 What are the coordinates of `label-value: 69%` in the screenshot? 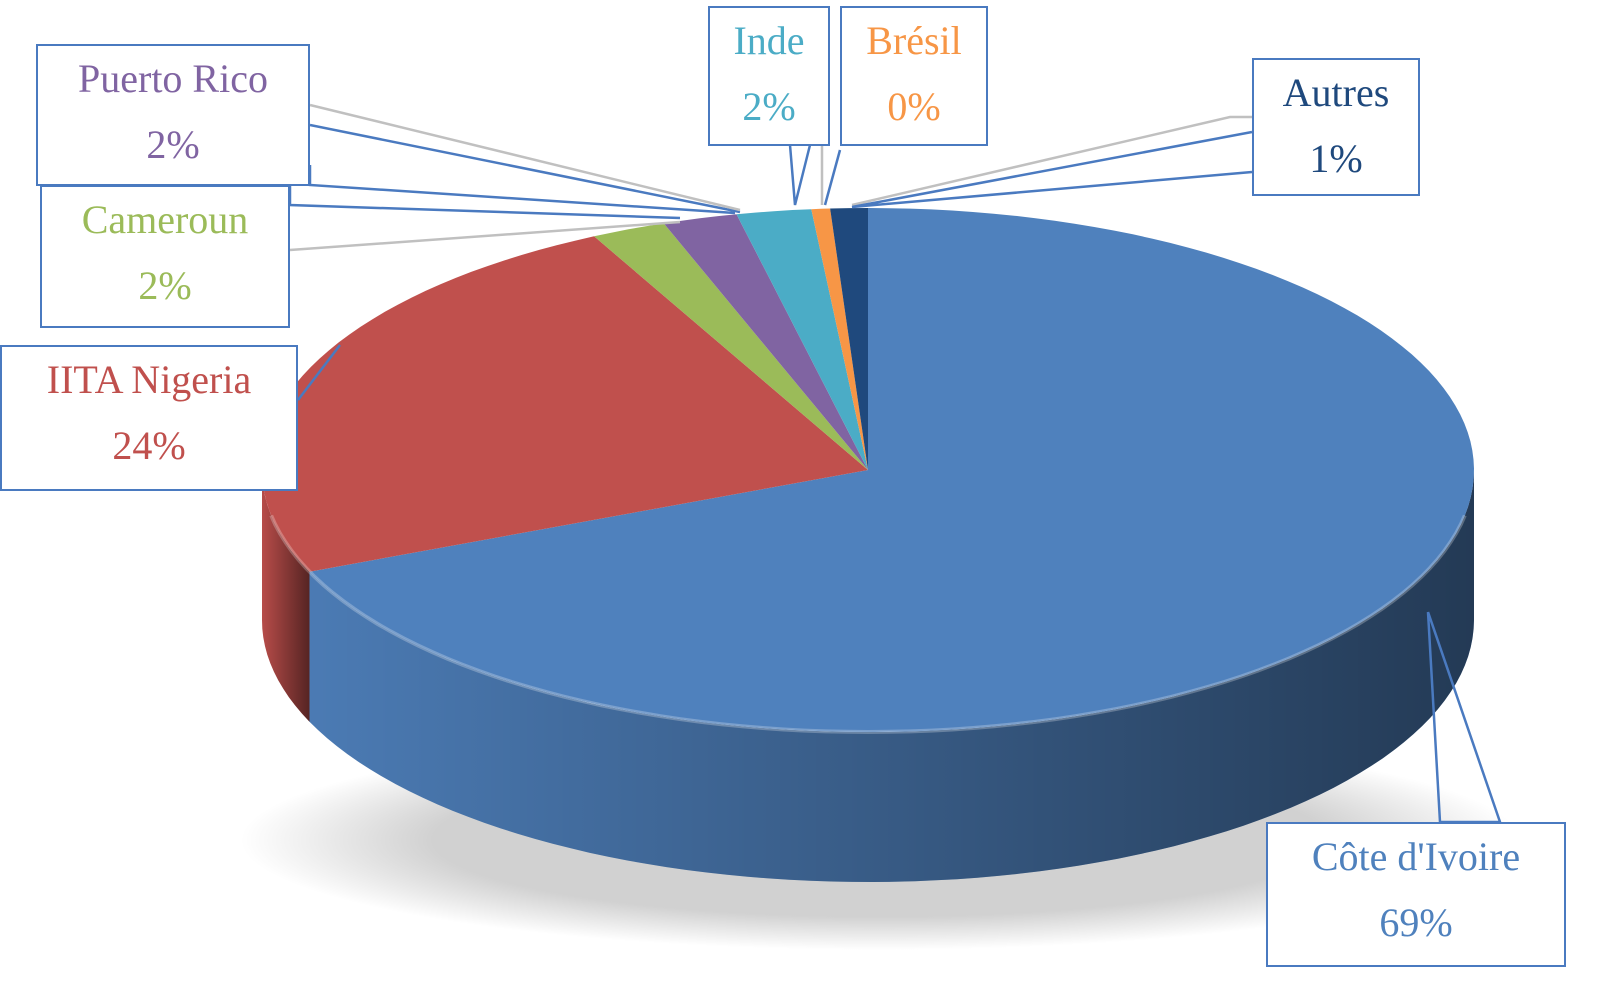 It's located at (1416, 922).